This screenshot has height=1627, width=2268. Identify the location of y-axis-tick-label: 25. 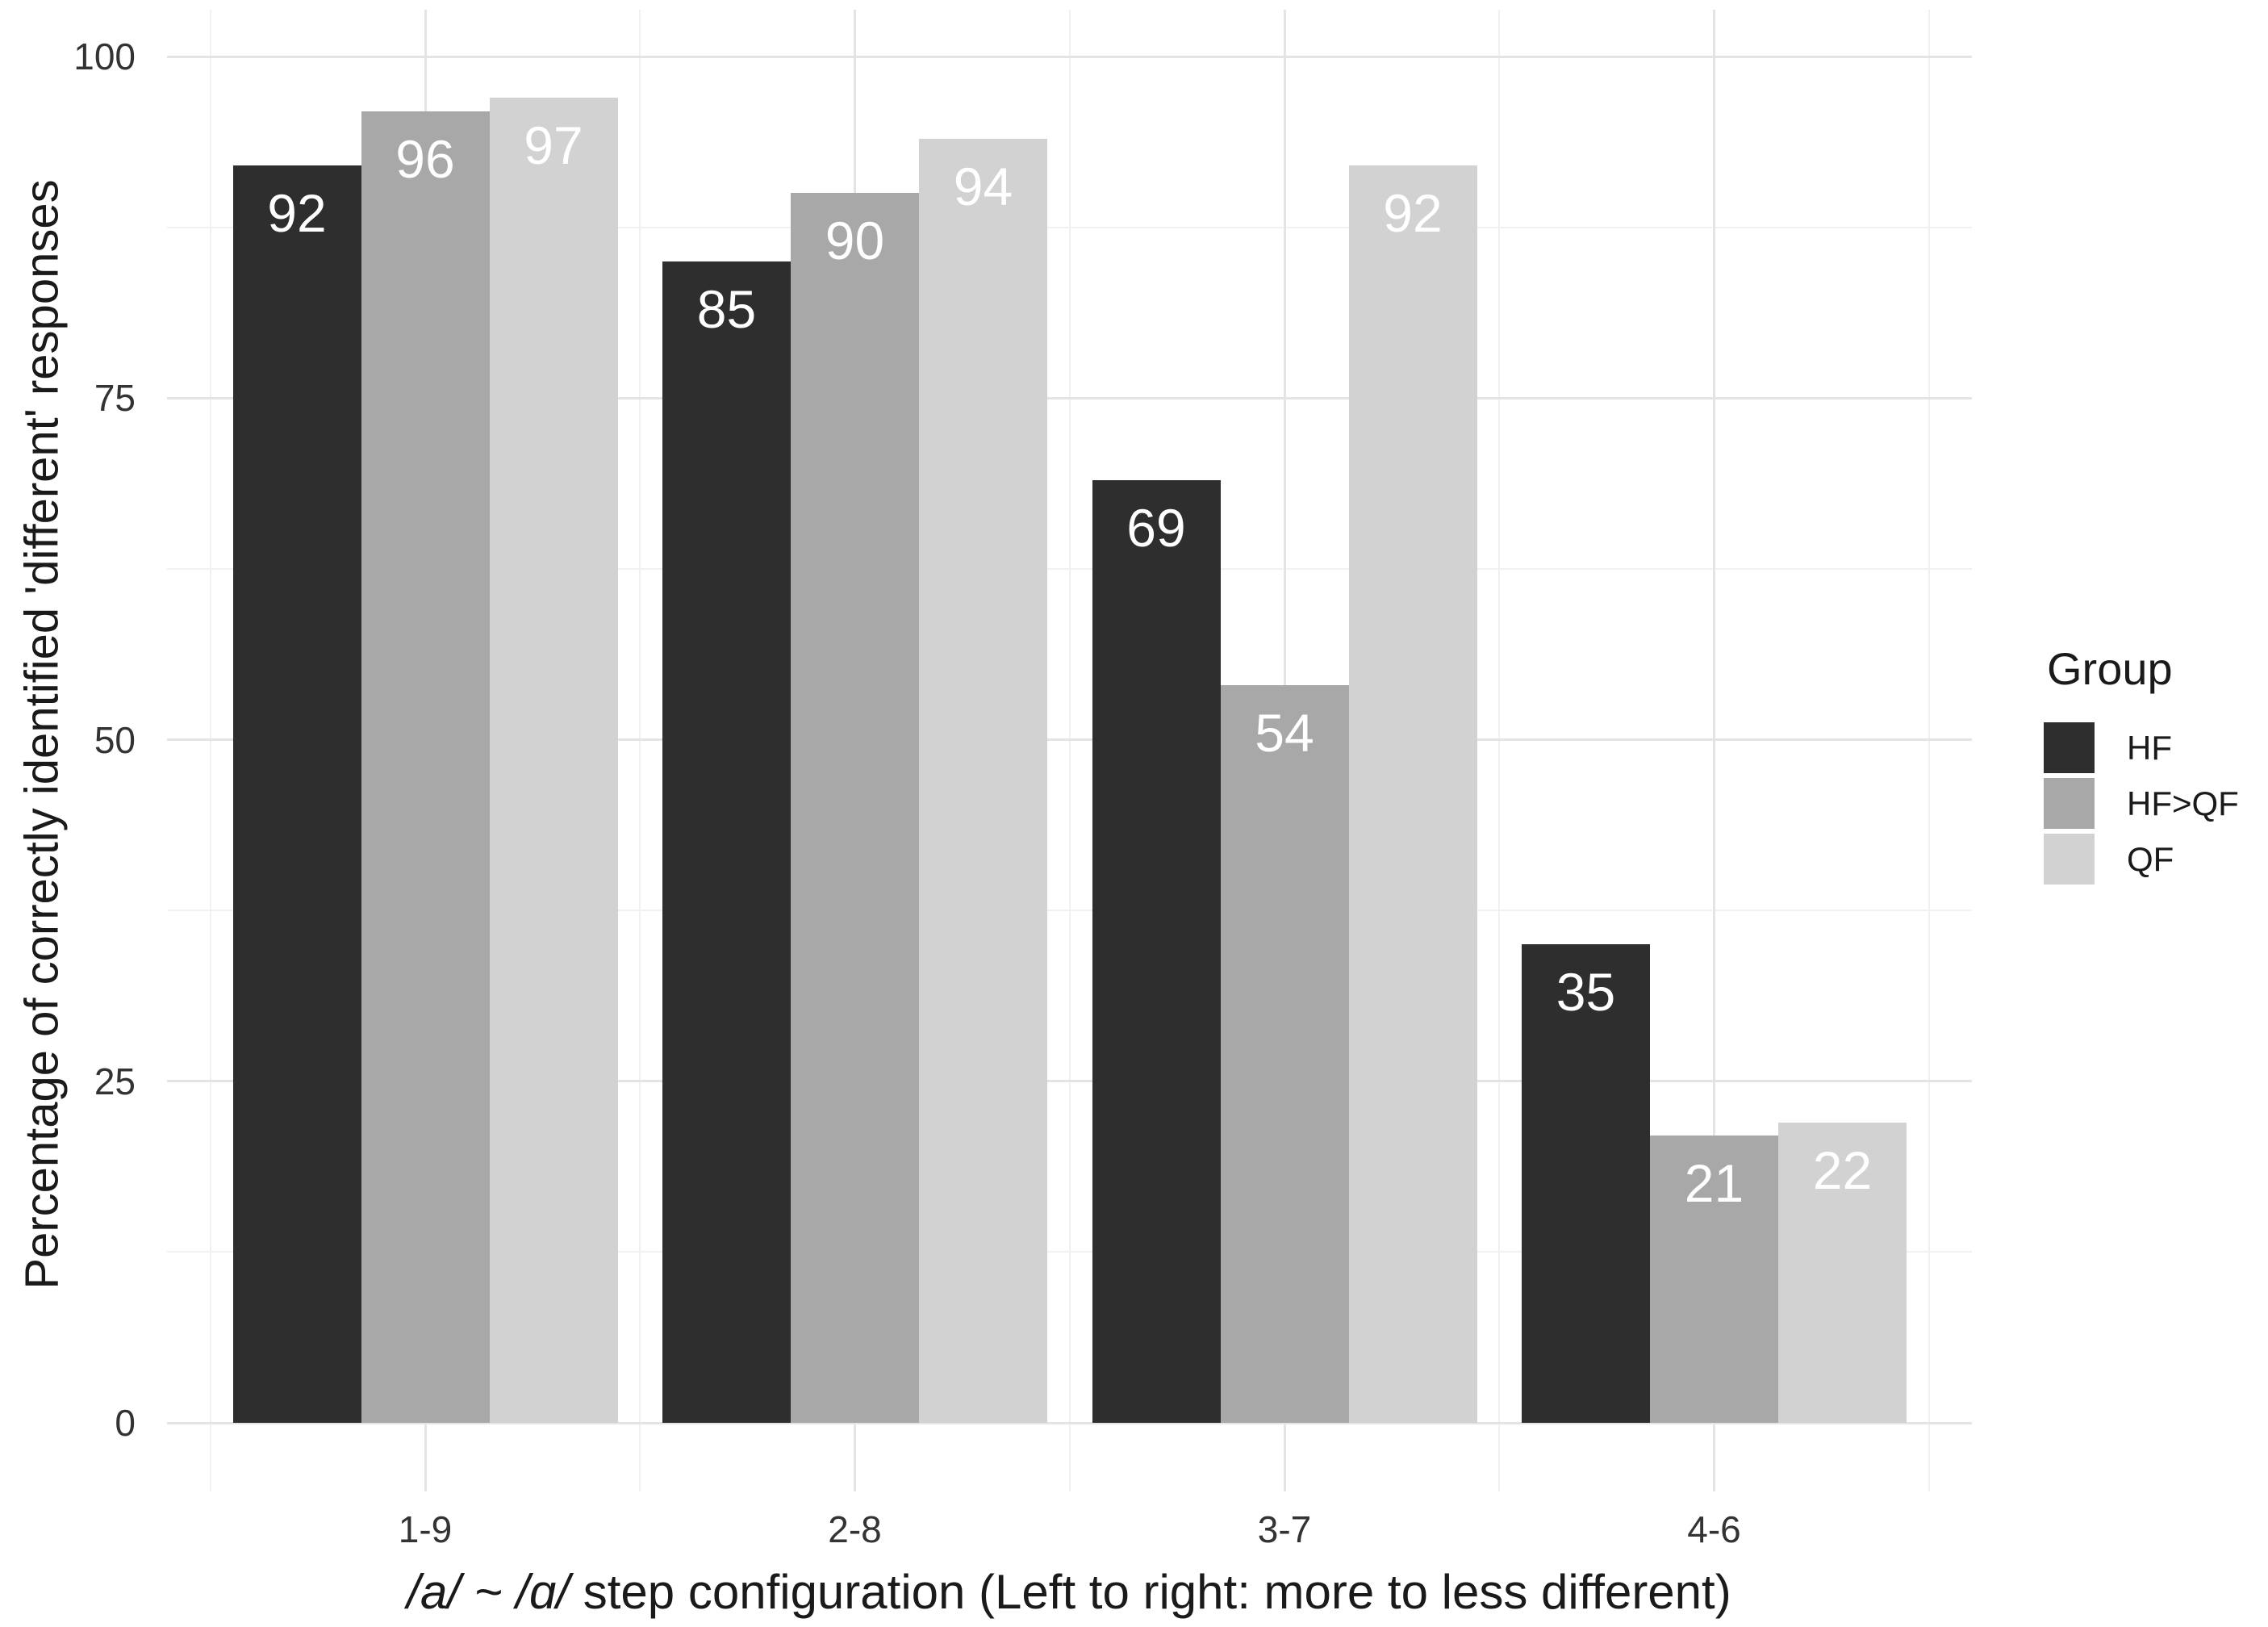
(115, 1081).